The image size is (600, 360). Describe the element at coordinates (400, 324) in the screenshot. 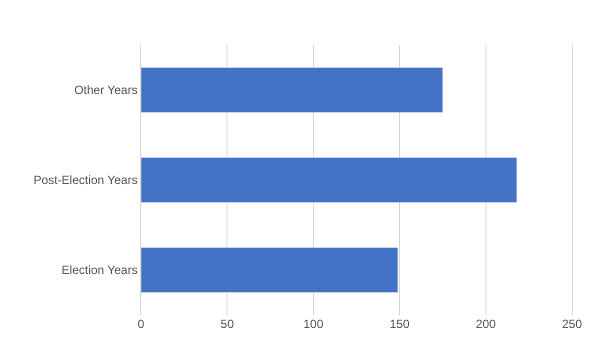

I see `x-tick-label: 150` at that location.